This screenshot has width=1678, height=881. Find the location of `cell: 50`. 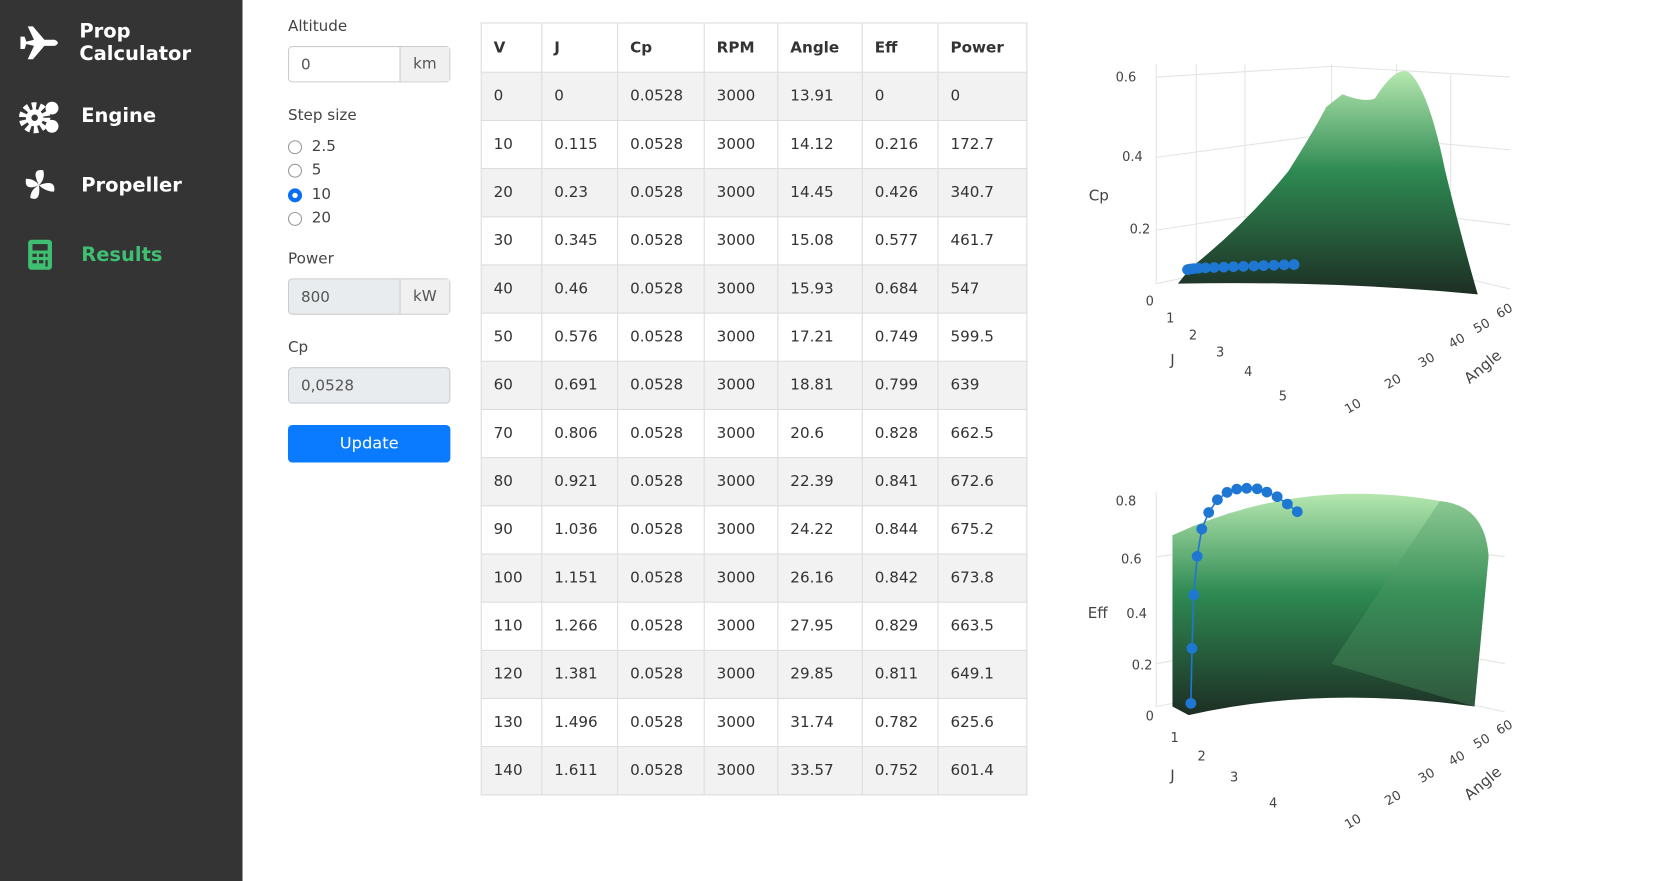

cell: 50 is located at coordinates (511, 337).